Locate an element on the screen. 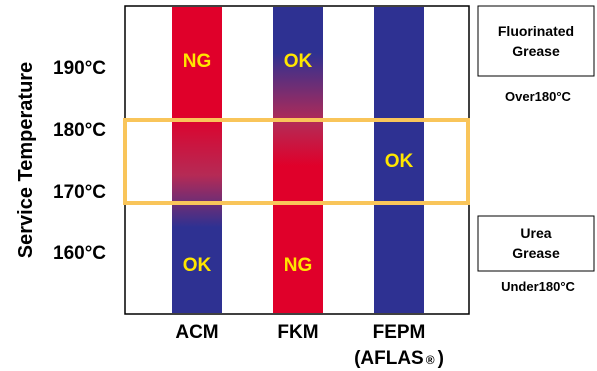  tick-label-160: 160°C is located at coordinates (79, 253).